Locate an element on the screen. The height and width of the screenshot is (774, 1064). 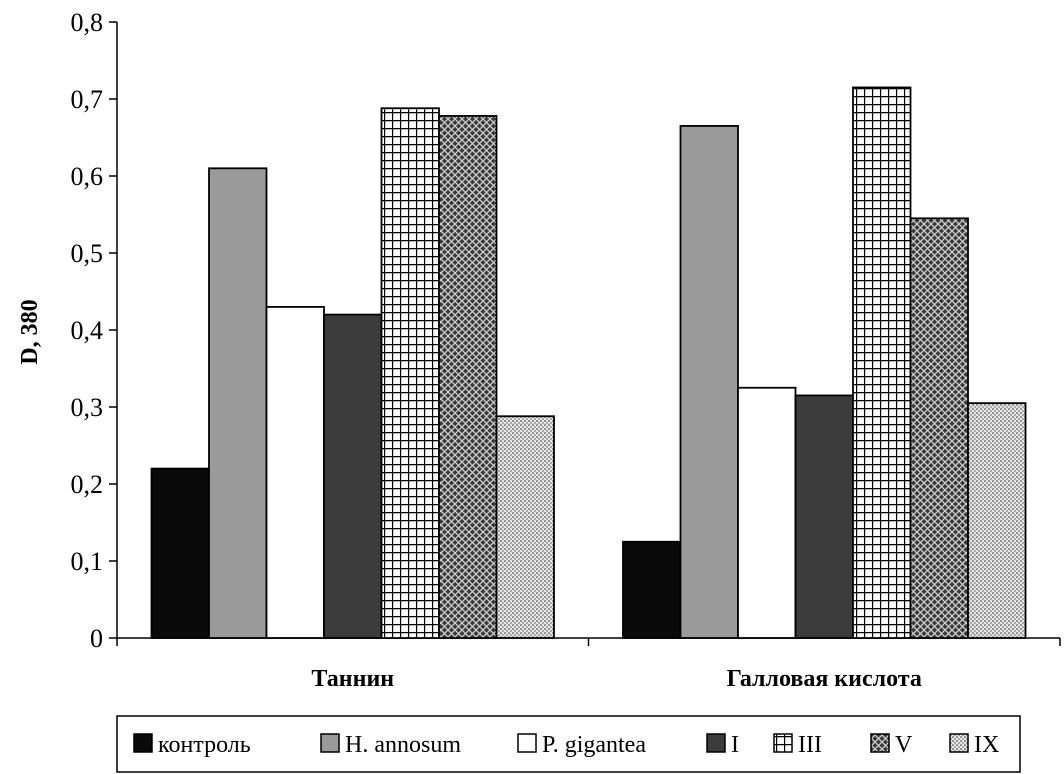
y-tick-label: 0,8 is located at coordinates (87, 22).